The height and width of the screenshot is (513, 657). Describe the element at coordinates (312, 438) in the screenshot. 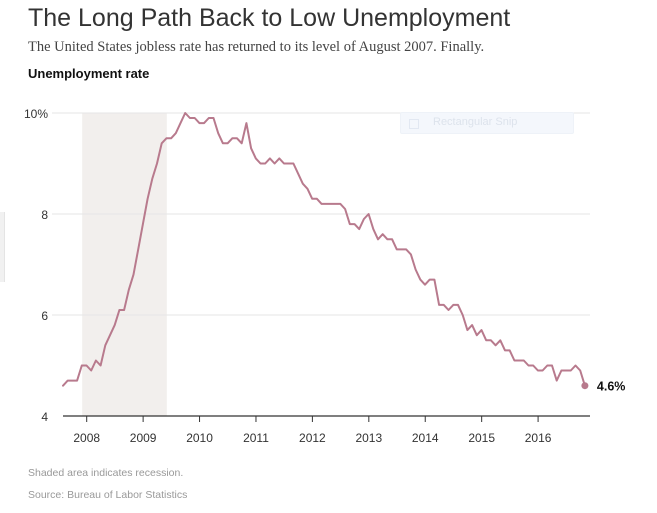

I see `x-tick-label: 2012` at that location.